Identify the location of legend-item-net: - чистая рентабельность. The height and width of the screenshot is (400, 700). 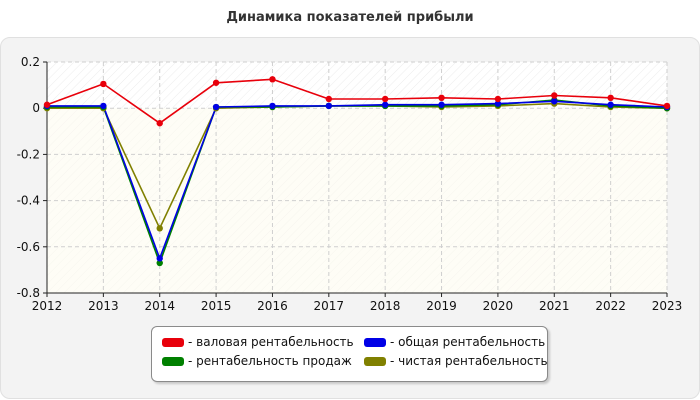
(456, 361).